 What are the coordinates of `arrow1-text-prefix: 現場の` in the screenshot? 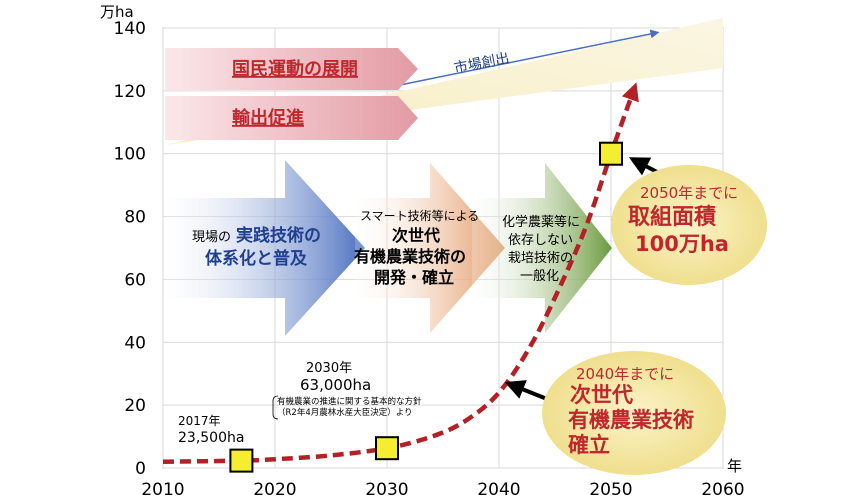 It's located at (211, 237).